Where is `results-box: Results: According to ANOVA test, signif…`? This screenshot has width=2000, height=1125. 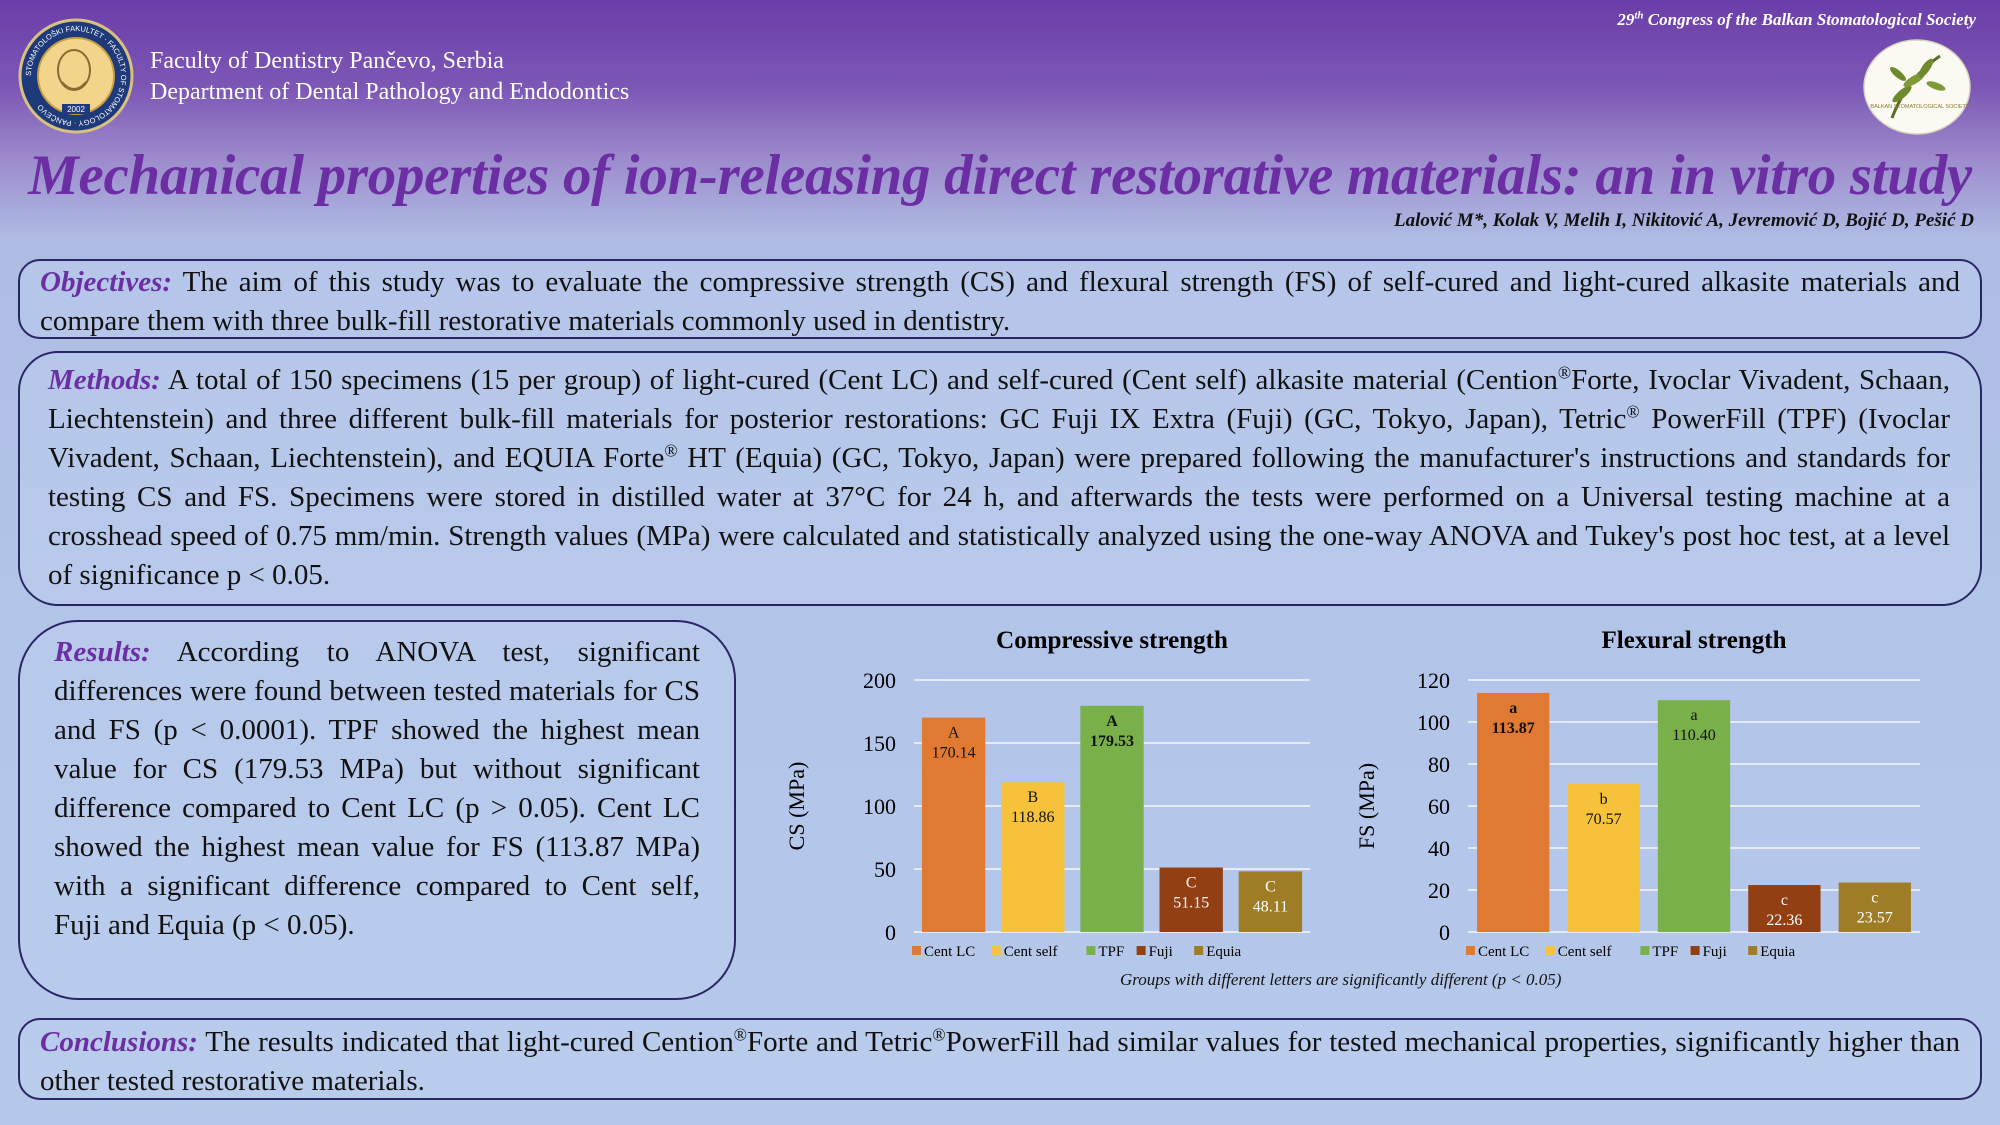 results-box: Results: According to ANOVA test, signif… is located at coordinates (377, 810).